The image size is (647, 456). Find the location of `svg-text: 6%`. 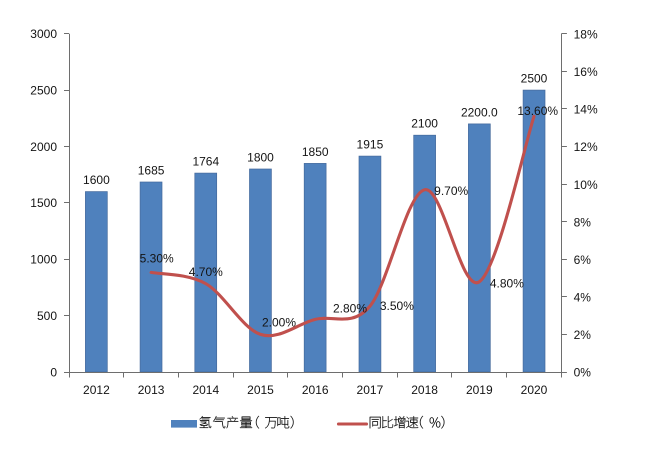

svg-text: 6% is located at coordinates (583, 260).